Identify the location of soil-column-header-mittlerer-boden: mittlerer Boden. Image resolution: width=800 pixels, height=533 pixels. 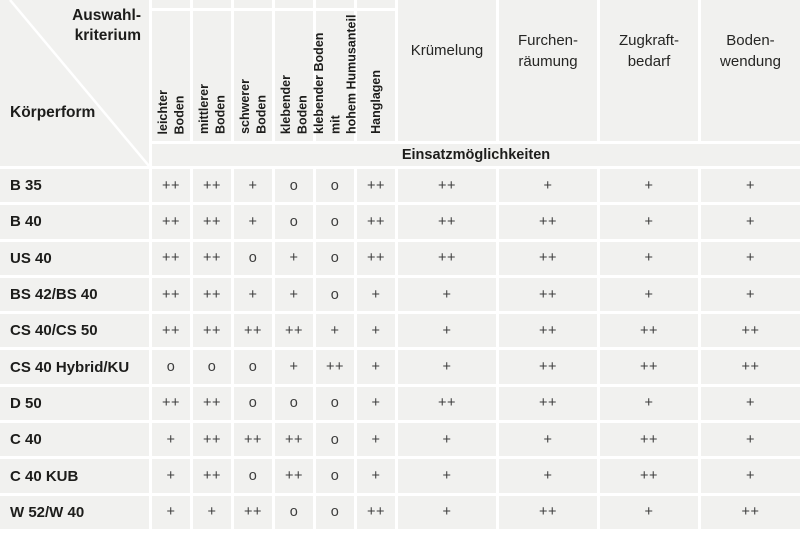
(212, 76).